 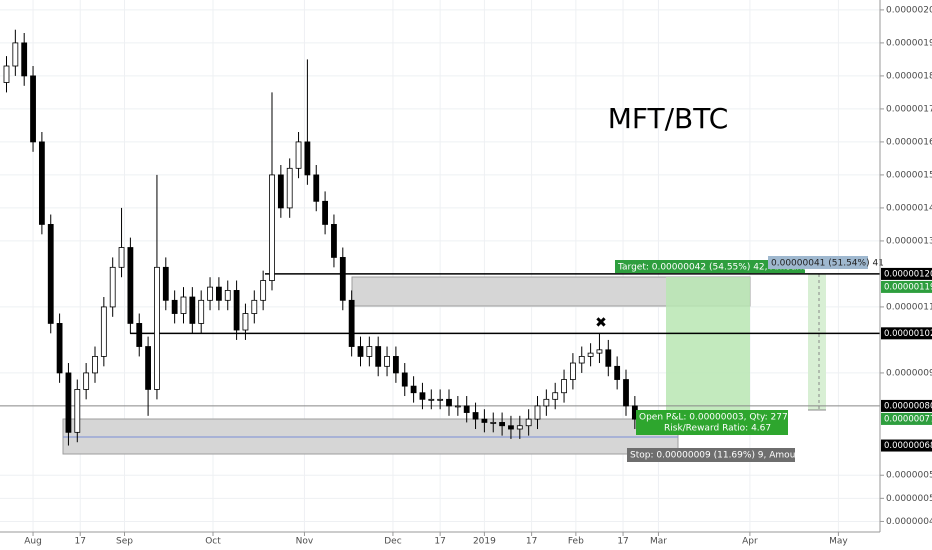 I want to click on pnl-label: Open P&L: 0.00000003, Qty: 27777777777, so click(x=736, y=418).